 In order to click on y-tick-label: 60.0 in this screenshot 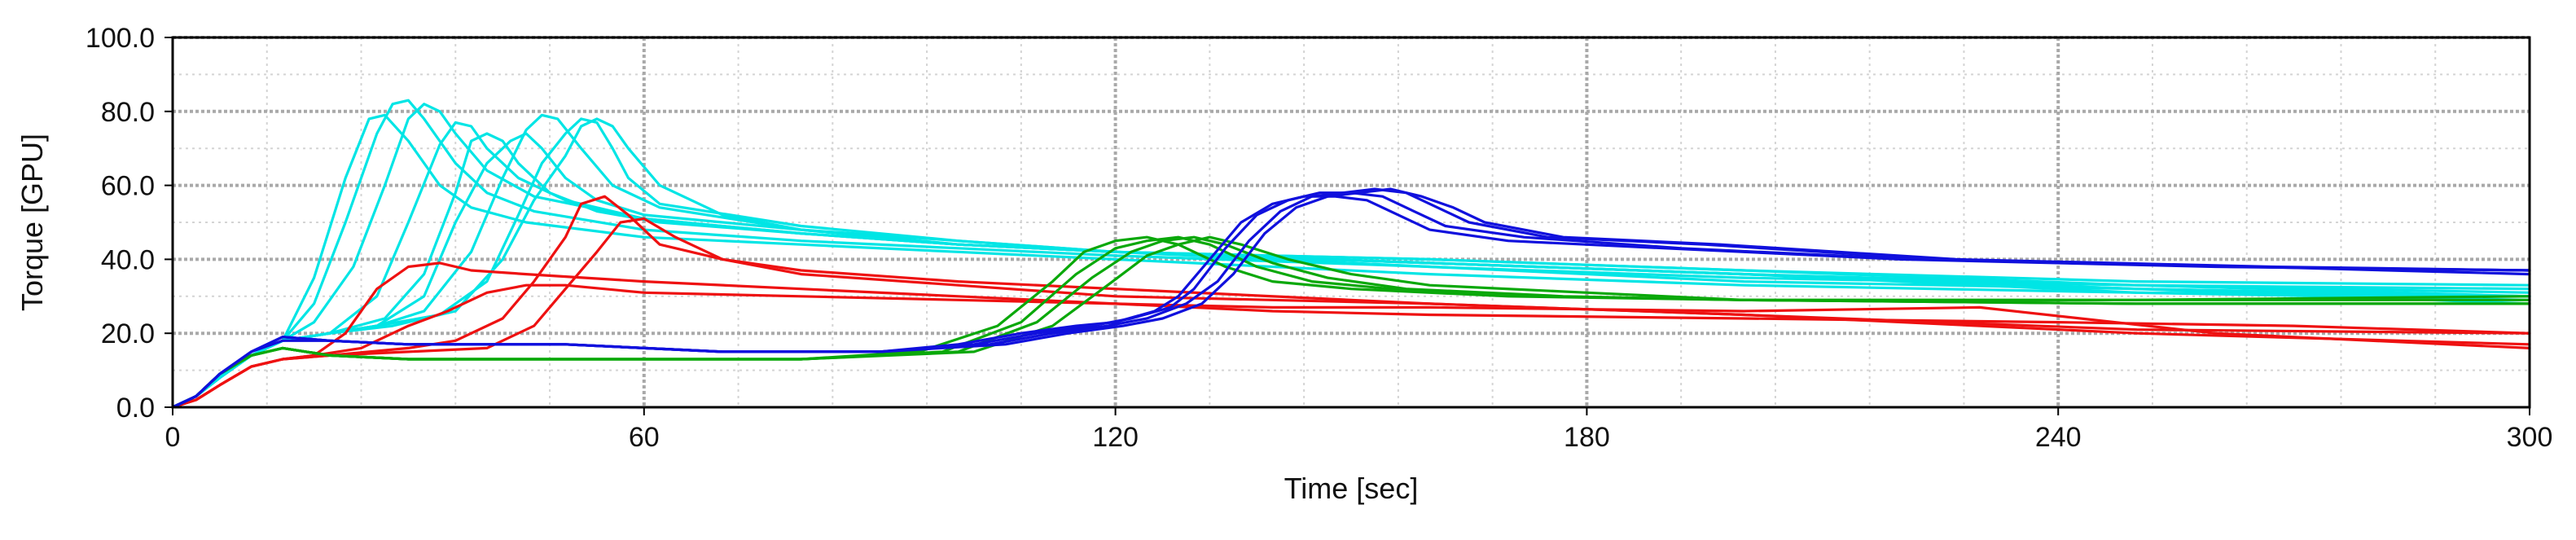, I will do `click(128, 187)`.